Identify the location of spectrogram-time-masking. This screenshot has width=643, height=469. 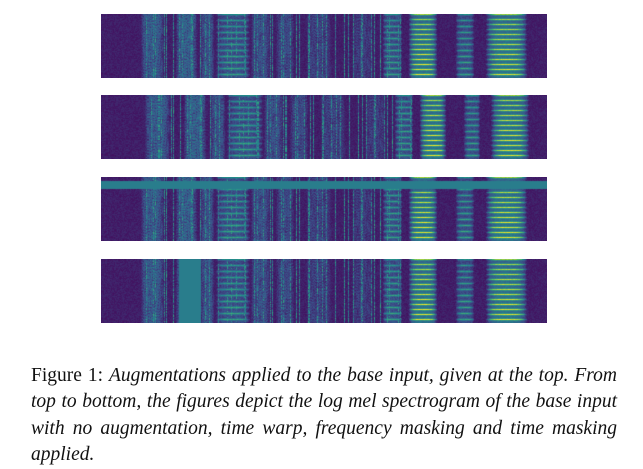
(324, 291).